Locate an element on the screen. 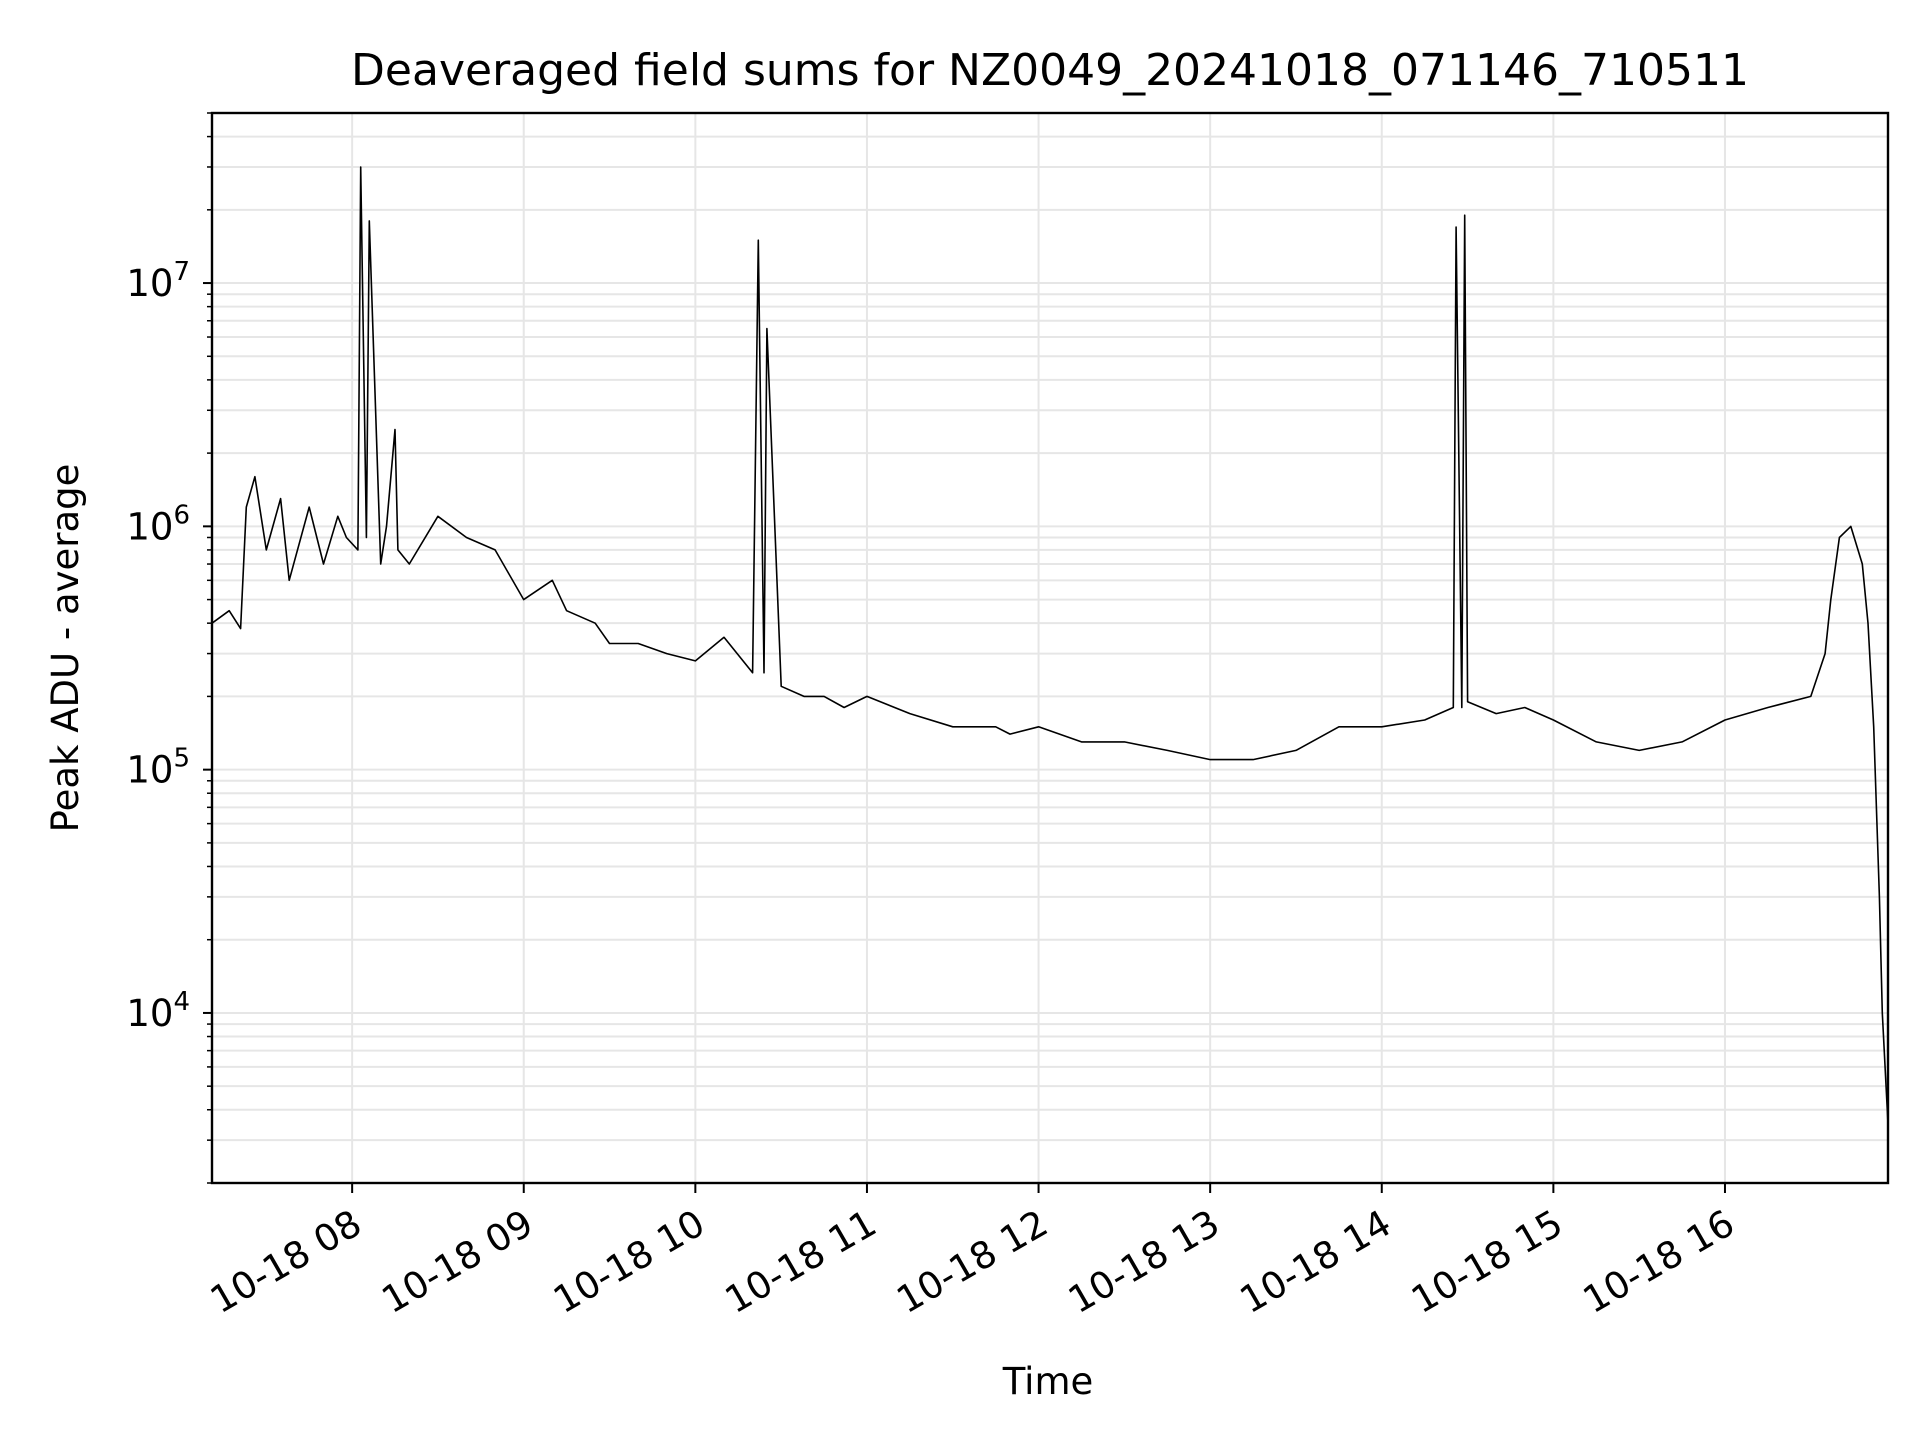 Image resolution: width=1920 pixels, height=1440 pixels. x-axis-label: Time is located at coordinates (1048, 1381).